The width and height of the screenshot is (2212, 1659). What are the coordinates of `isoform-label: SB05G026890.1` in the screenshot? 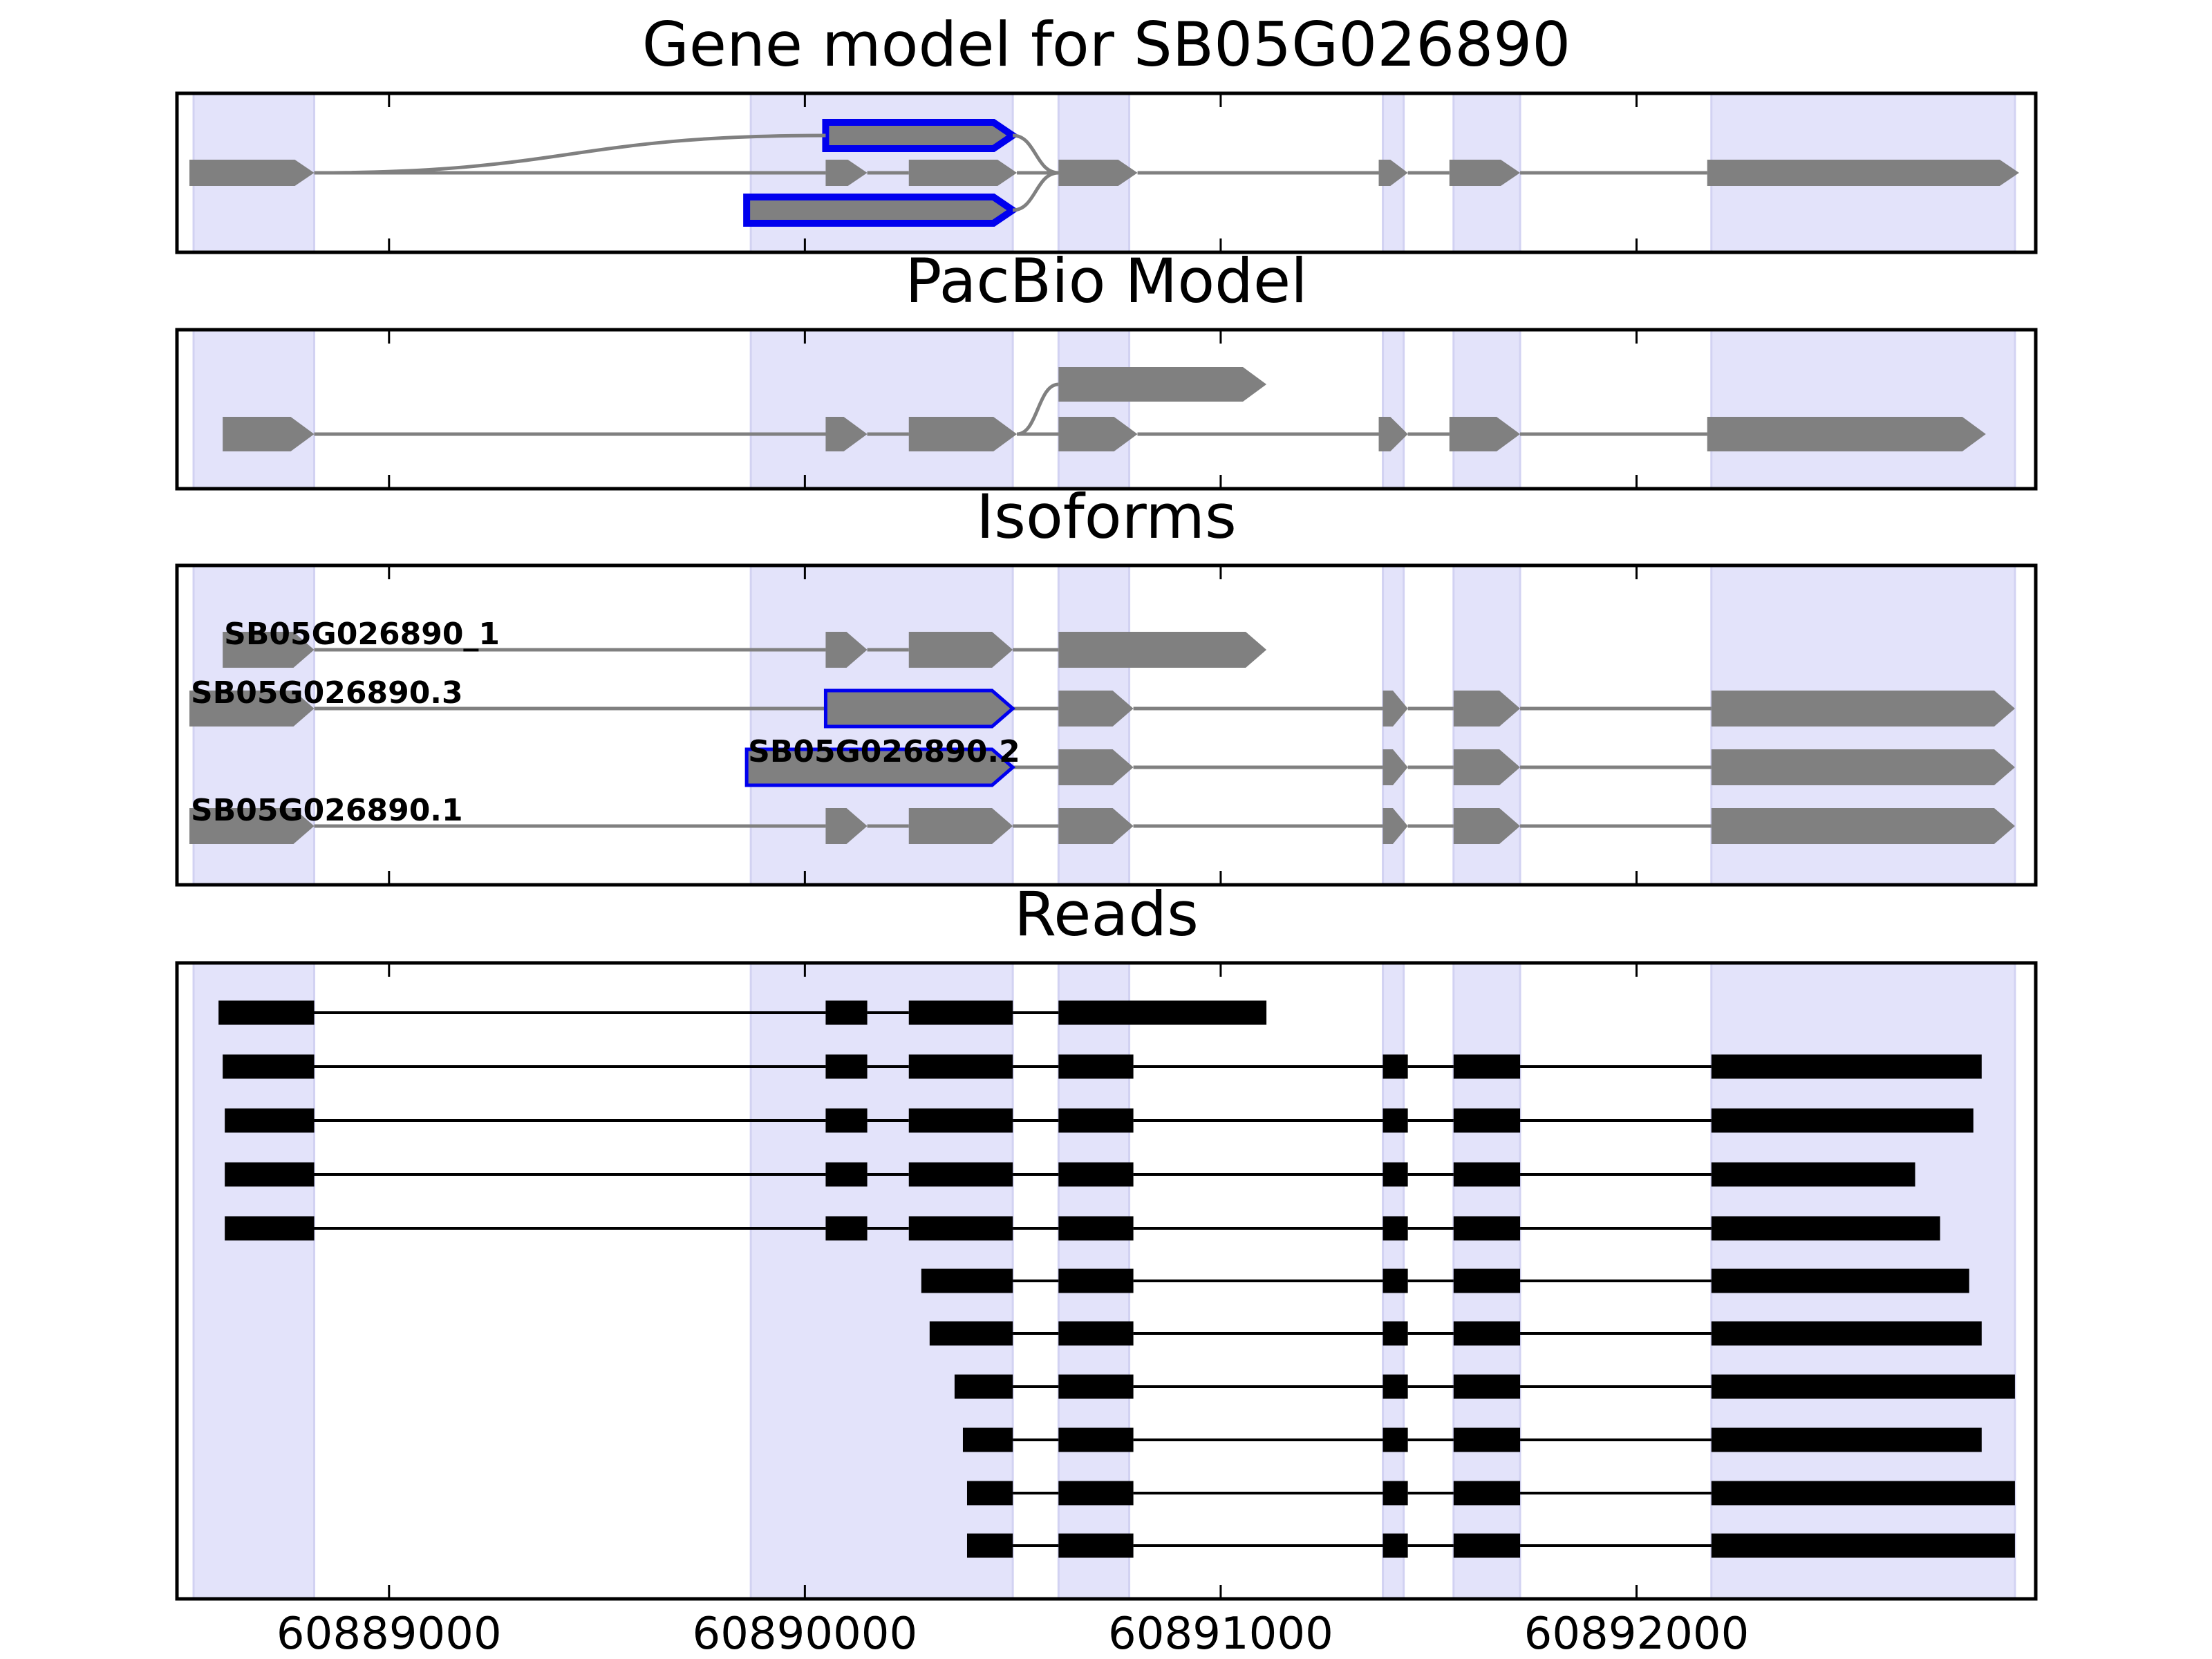 It's located at (327, 810).